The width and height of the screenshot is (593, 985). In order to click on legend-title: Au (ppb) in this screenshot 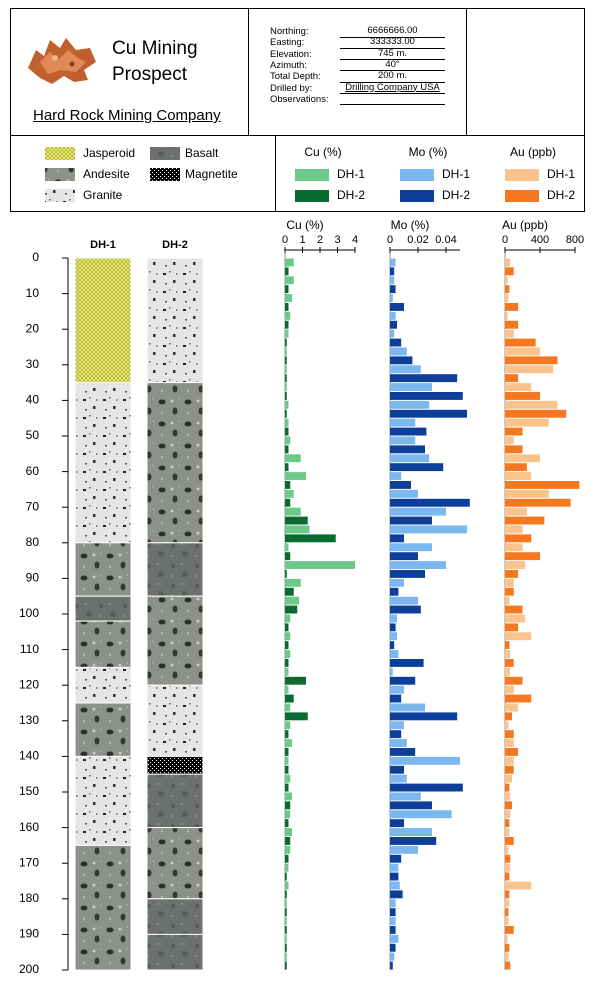, I will do `click(533, 152)`.